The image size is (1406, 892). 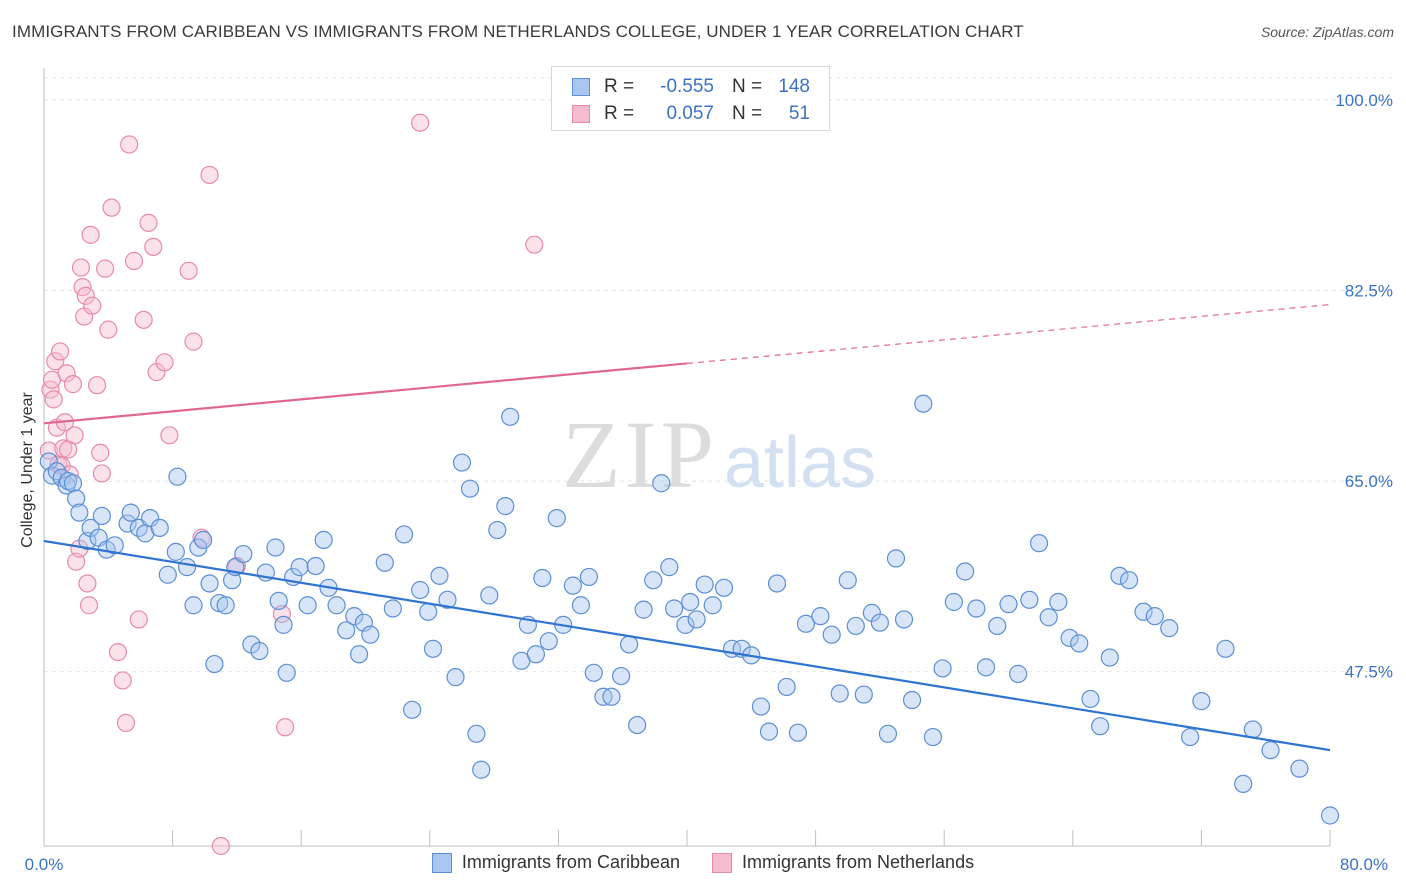 I want to click on correlation-legend: R = -0.555 N = 148 R = 0.057 N = 51, so click(x=690, y=98).